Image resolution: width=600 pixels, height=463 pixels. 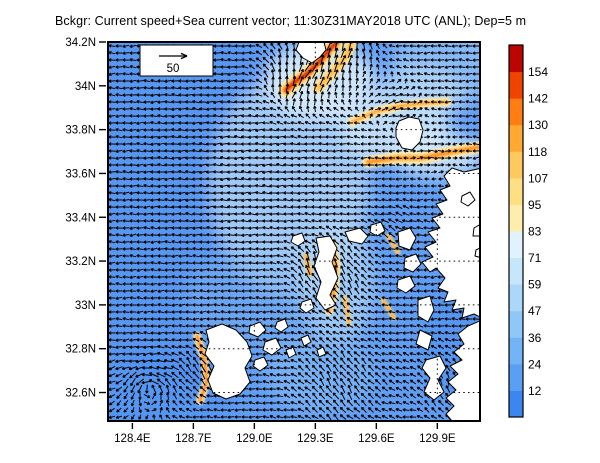 What do you see at coordinates (538, 72) in the screenshot?
I see `colorbar-tick-label: 154` at bounding box center [538, 72].